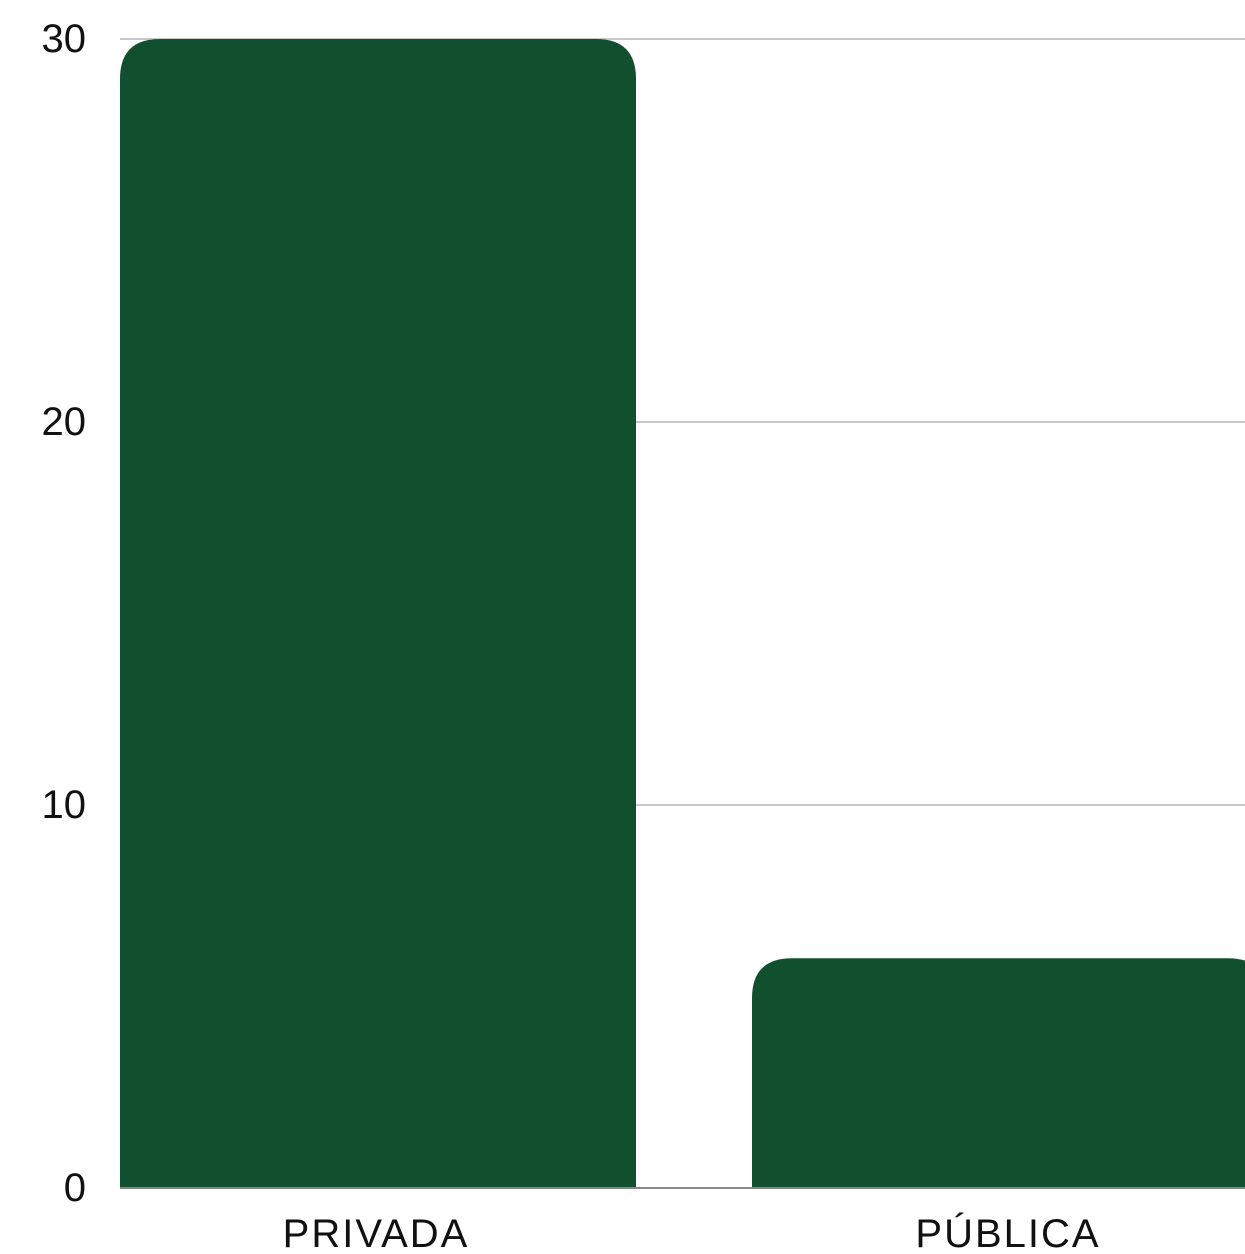 The width and height of the screenshot is (1245, 1254). Describe the element at coordinates (75, 1188) in the screenshot. I see `y-tick-label-0: 0` at that location.